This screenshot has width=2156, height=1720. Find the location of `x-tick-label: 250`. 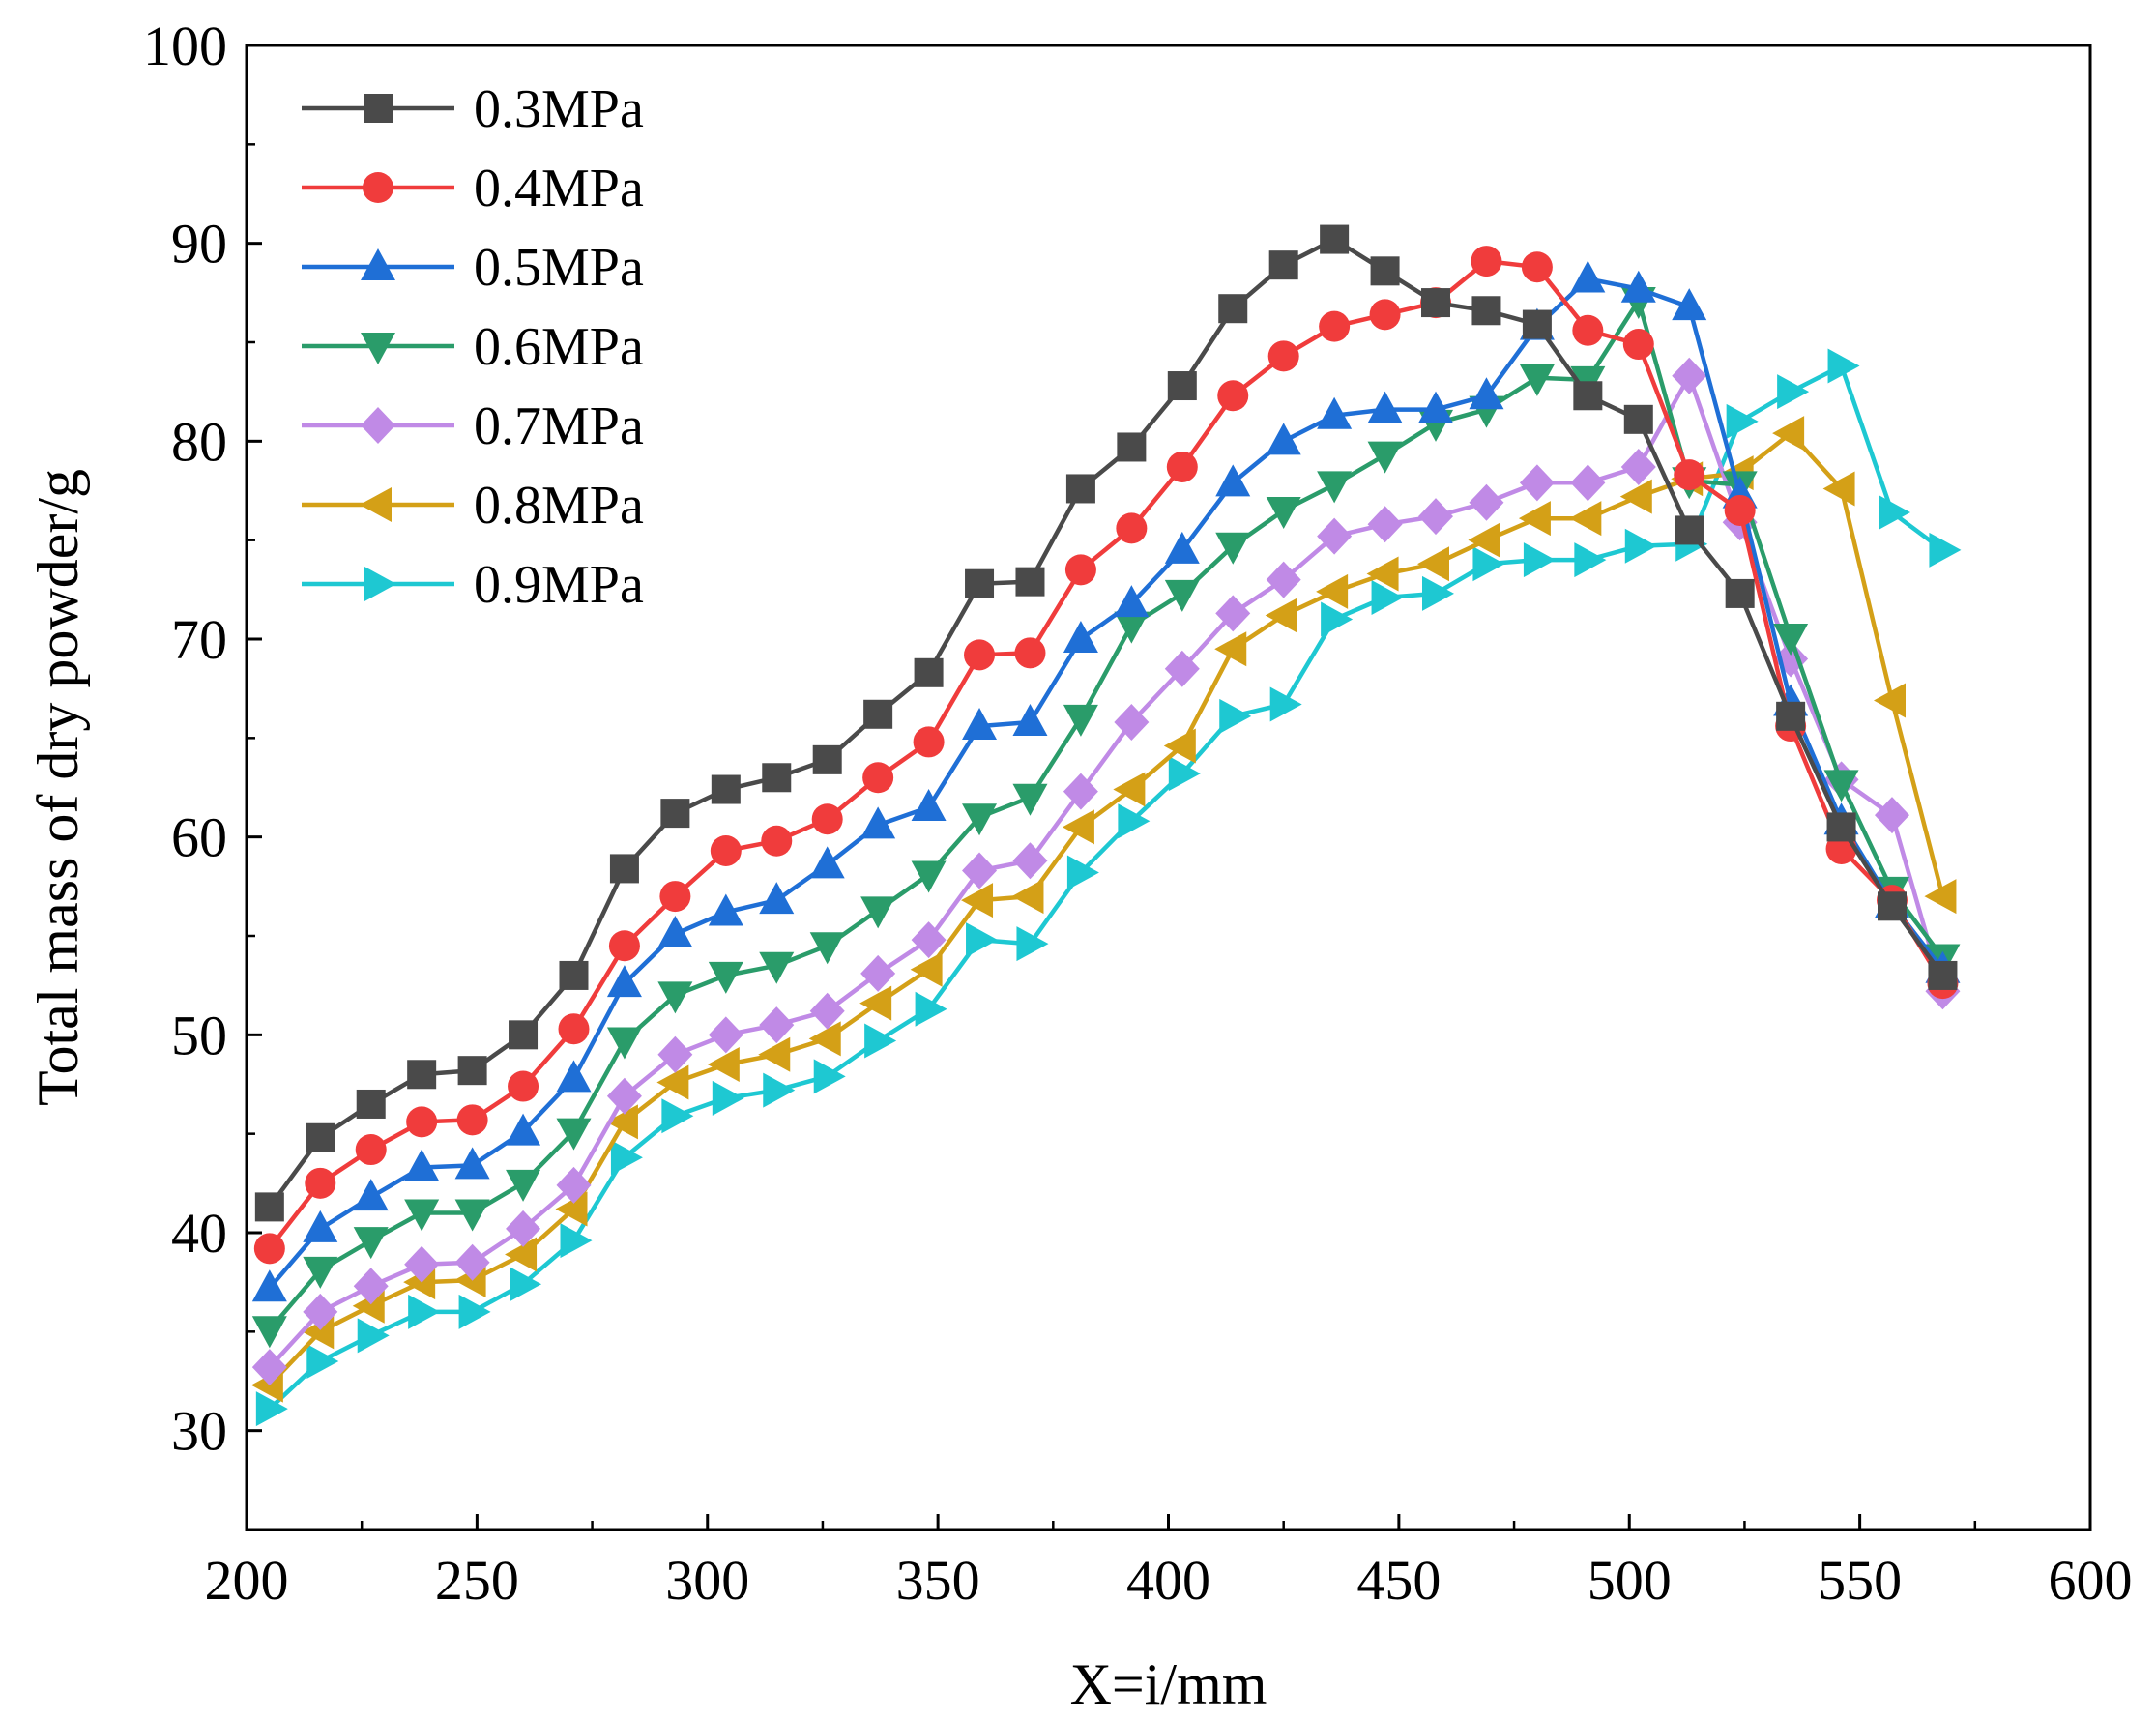

x-tick-label: 250 is located at coordinates (477, 1580).